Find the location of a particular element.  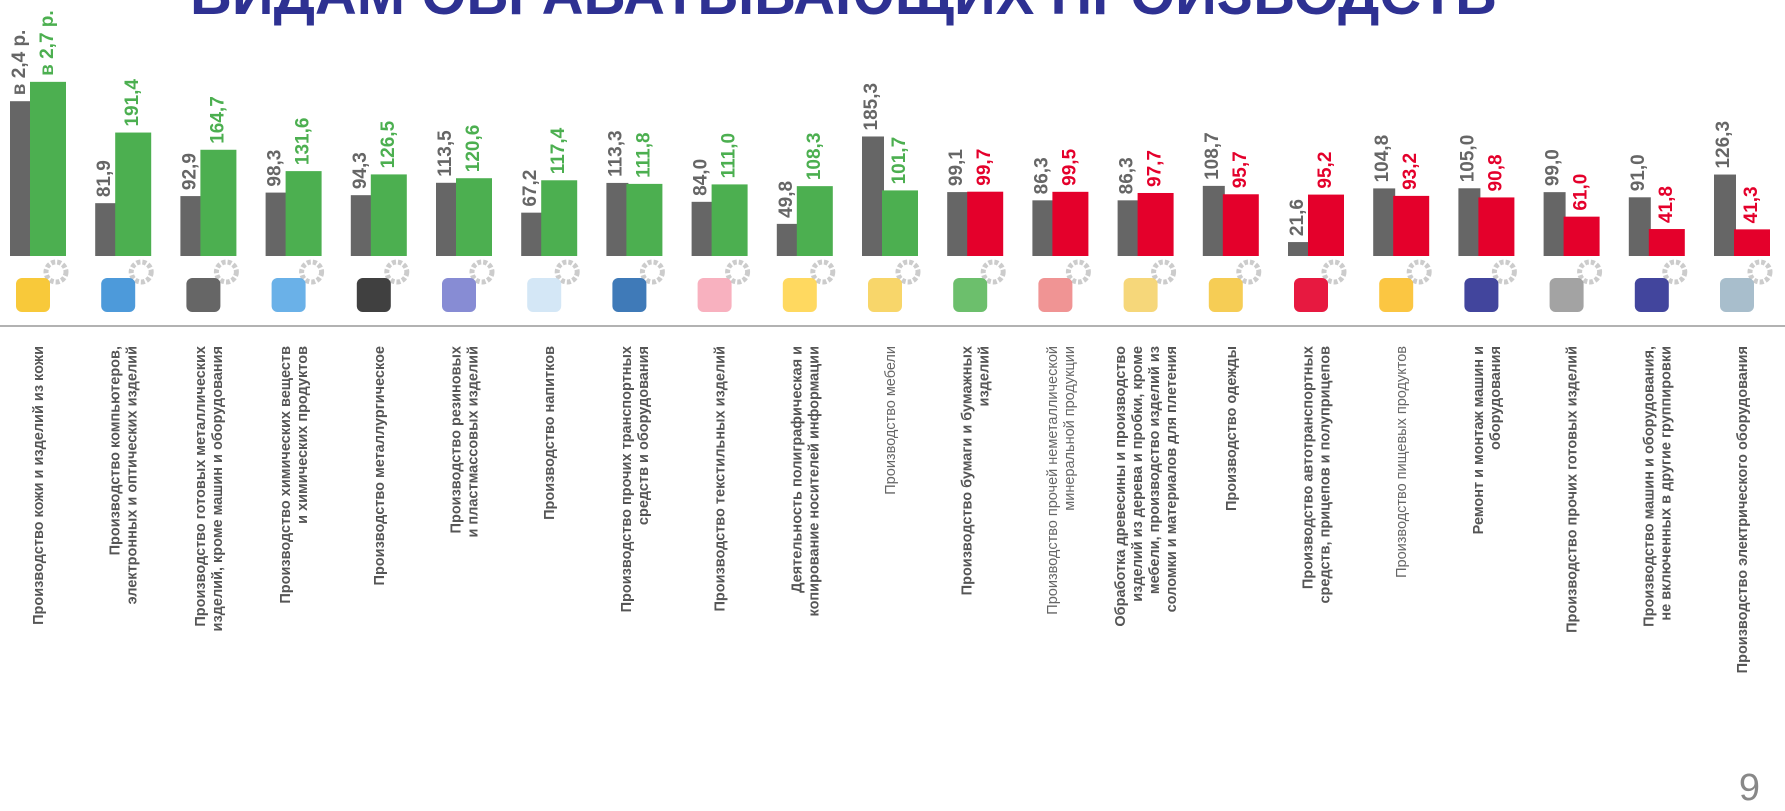

category-label-line: Производство напитков is located at coordinates (550, 433).